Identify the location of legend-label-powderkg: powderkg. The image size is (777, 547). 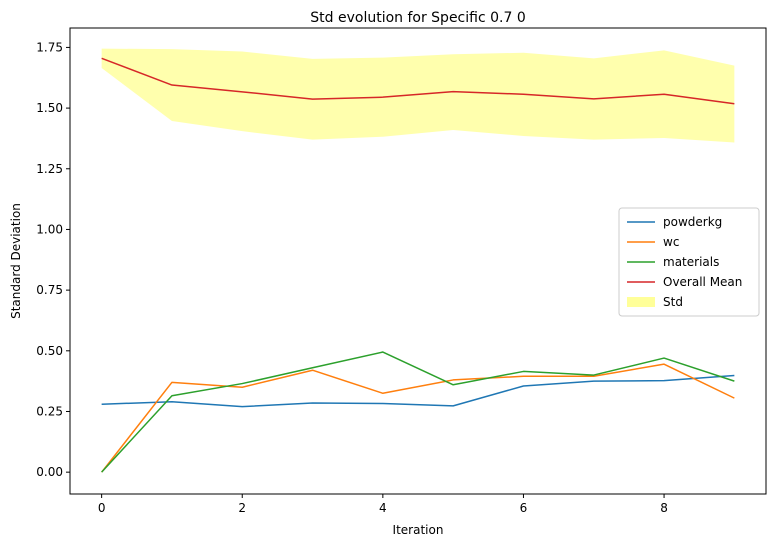
(692, 222).